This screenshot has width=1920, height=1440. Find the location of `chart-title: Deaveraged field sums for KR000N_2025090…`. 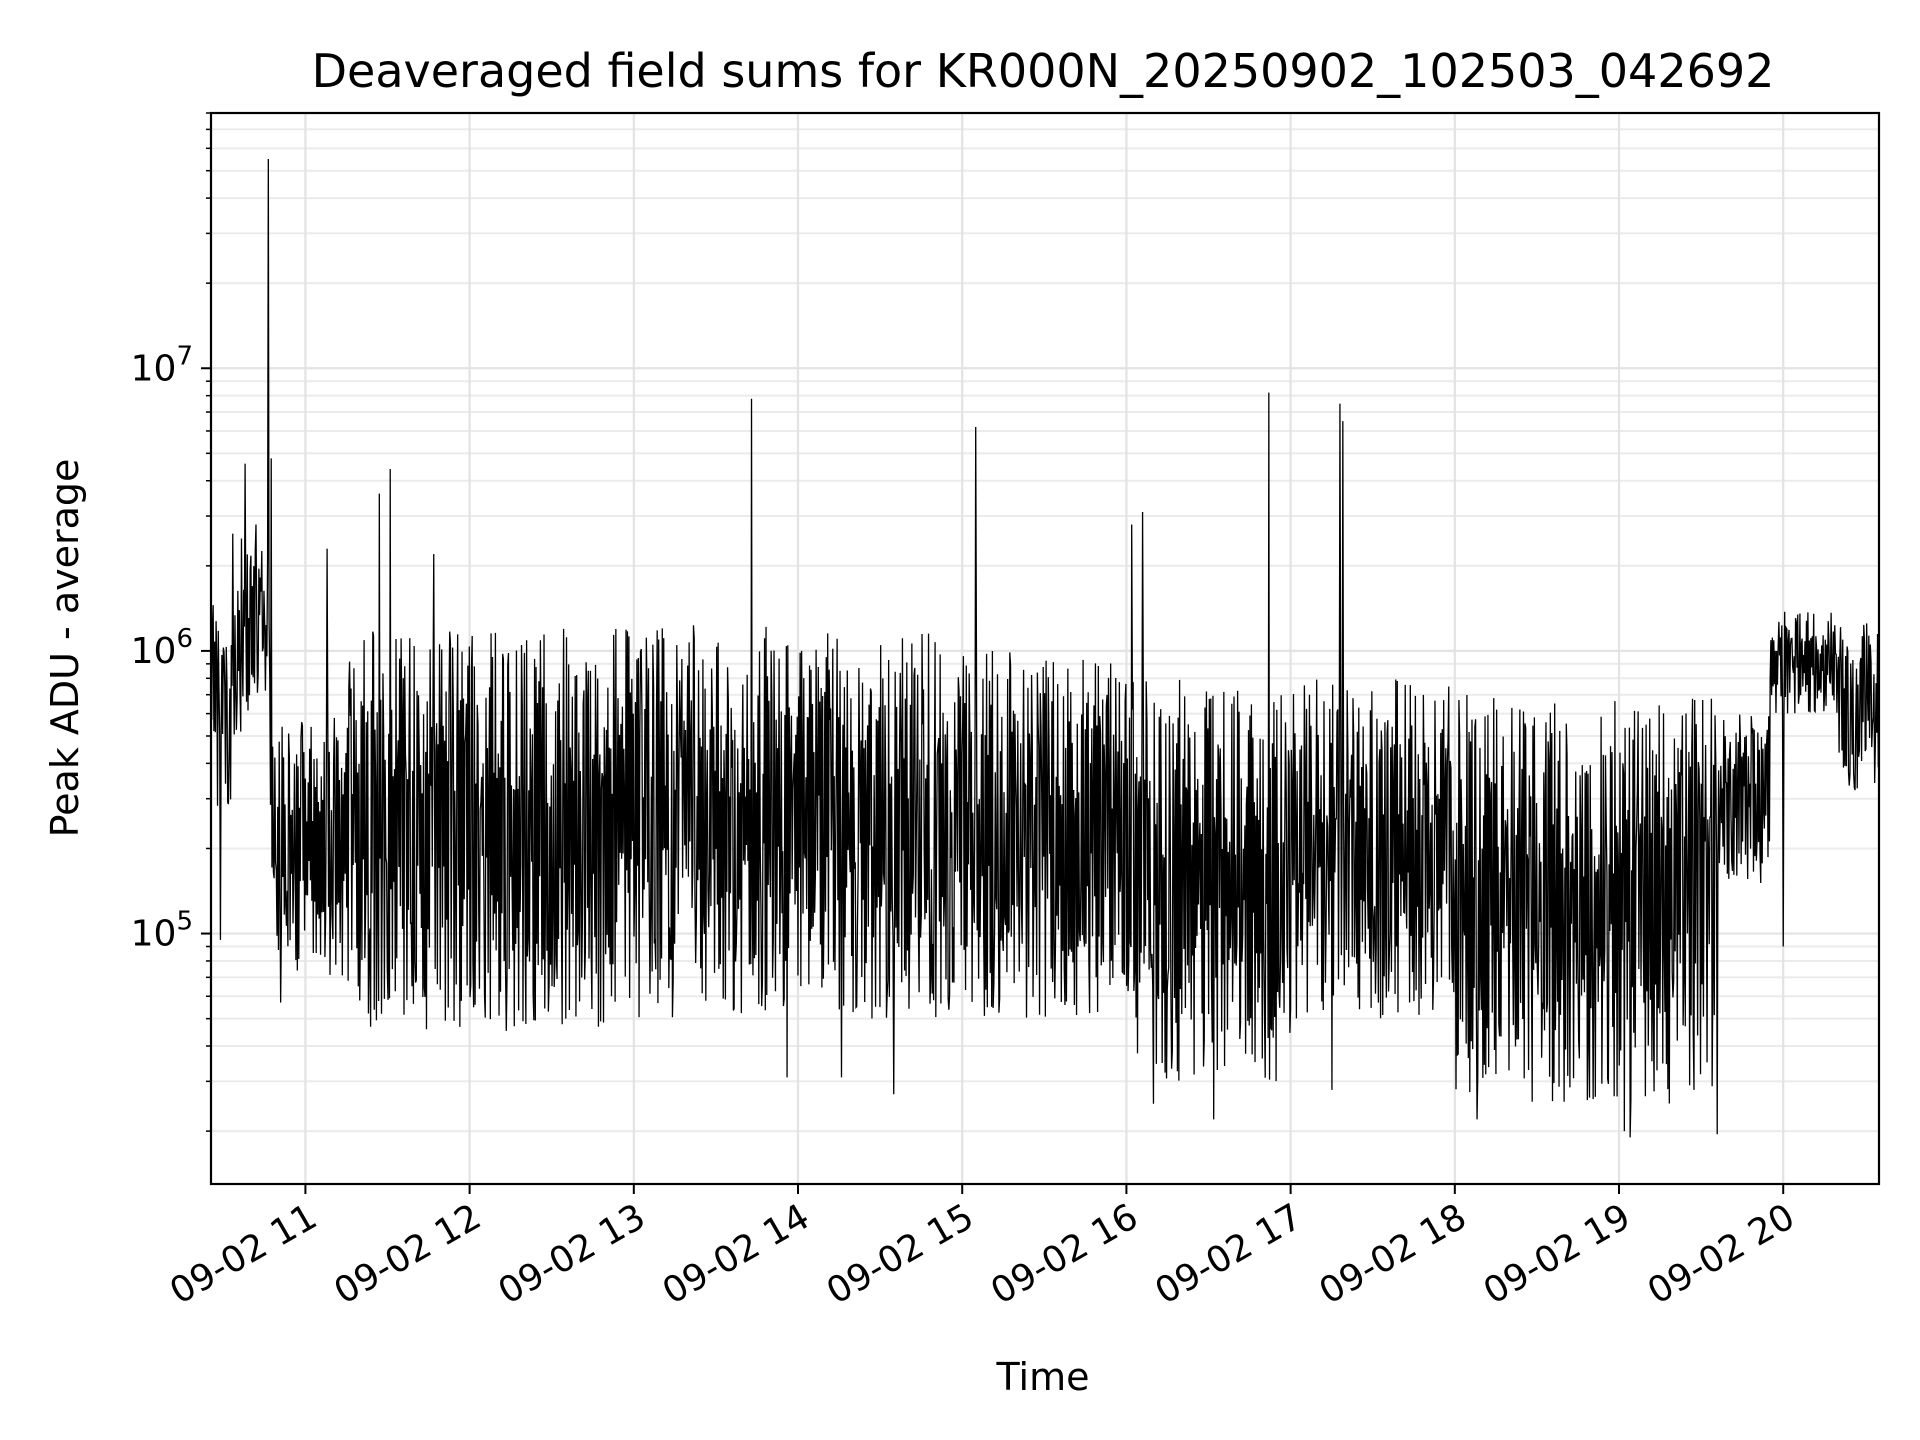

chart-title: Deaveraged field sums for KR000N_2025090… is located at coordinates (1043, 71).